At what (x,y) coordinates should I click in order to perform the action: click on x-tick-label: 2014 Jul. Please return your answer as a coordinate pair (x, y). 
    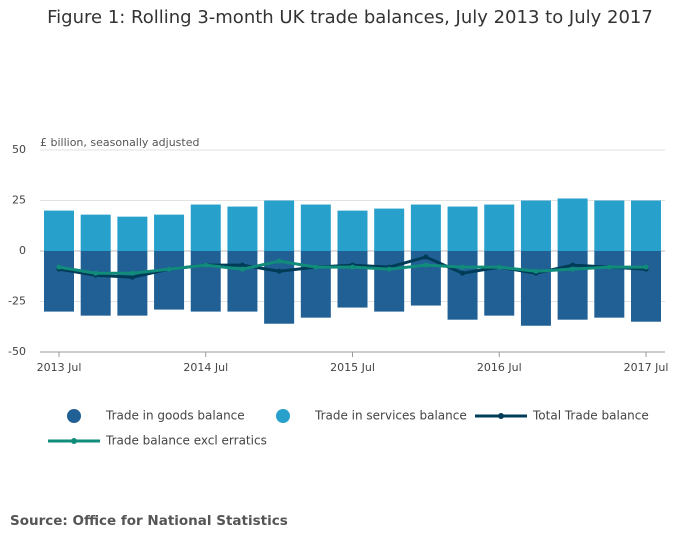
    Looking at the image, I should click on (205, 367).